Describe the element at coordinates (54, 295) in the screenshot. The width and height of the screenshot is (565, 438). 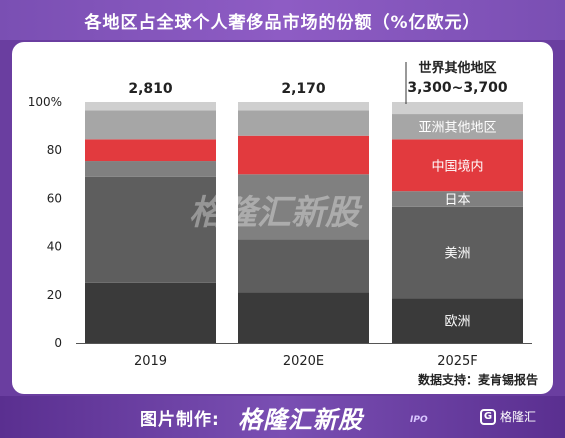
I see `y-tick-label-20: 20` at that location.